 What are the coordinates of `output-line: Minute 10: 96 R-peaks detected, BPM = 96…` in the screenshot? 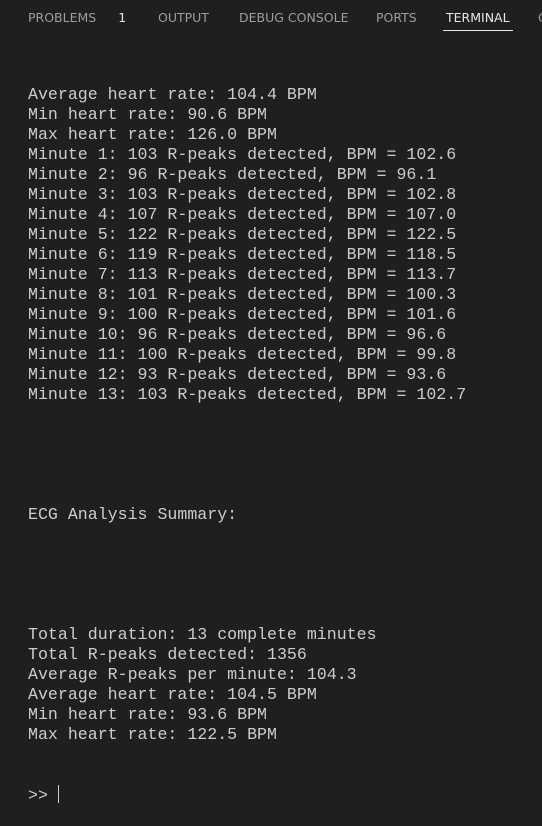 It's located at (237, 334).